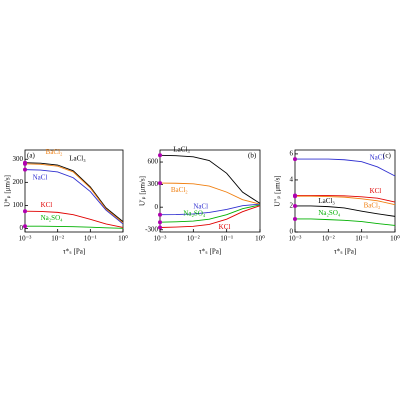 This screenshot has width=400, height=400. Describe the element at coordinates (18, 182) in the screenshot. I see `y-tick-label: 200` at that location.